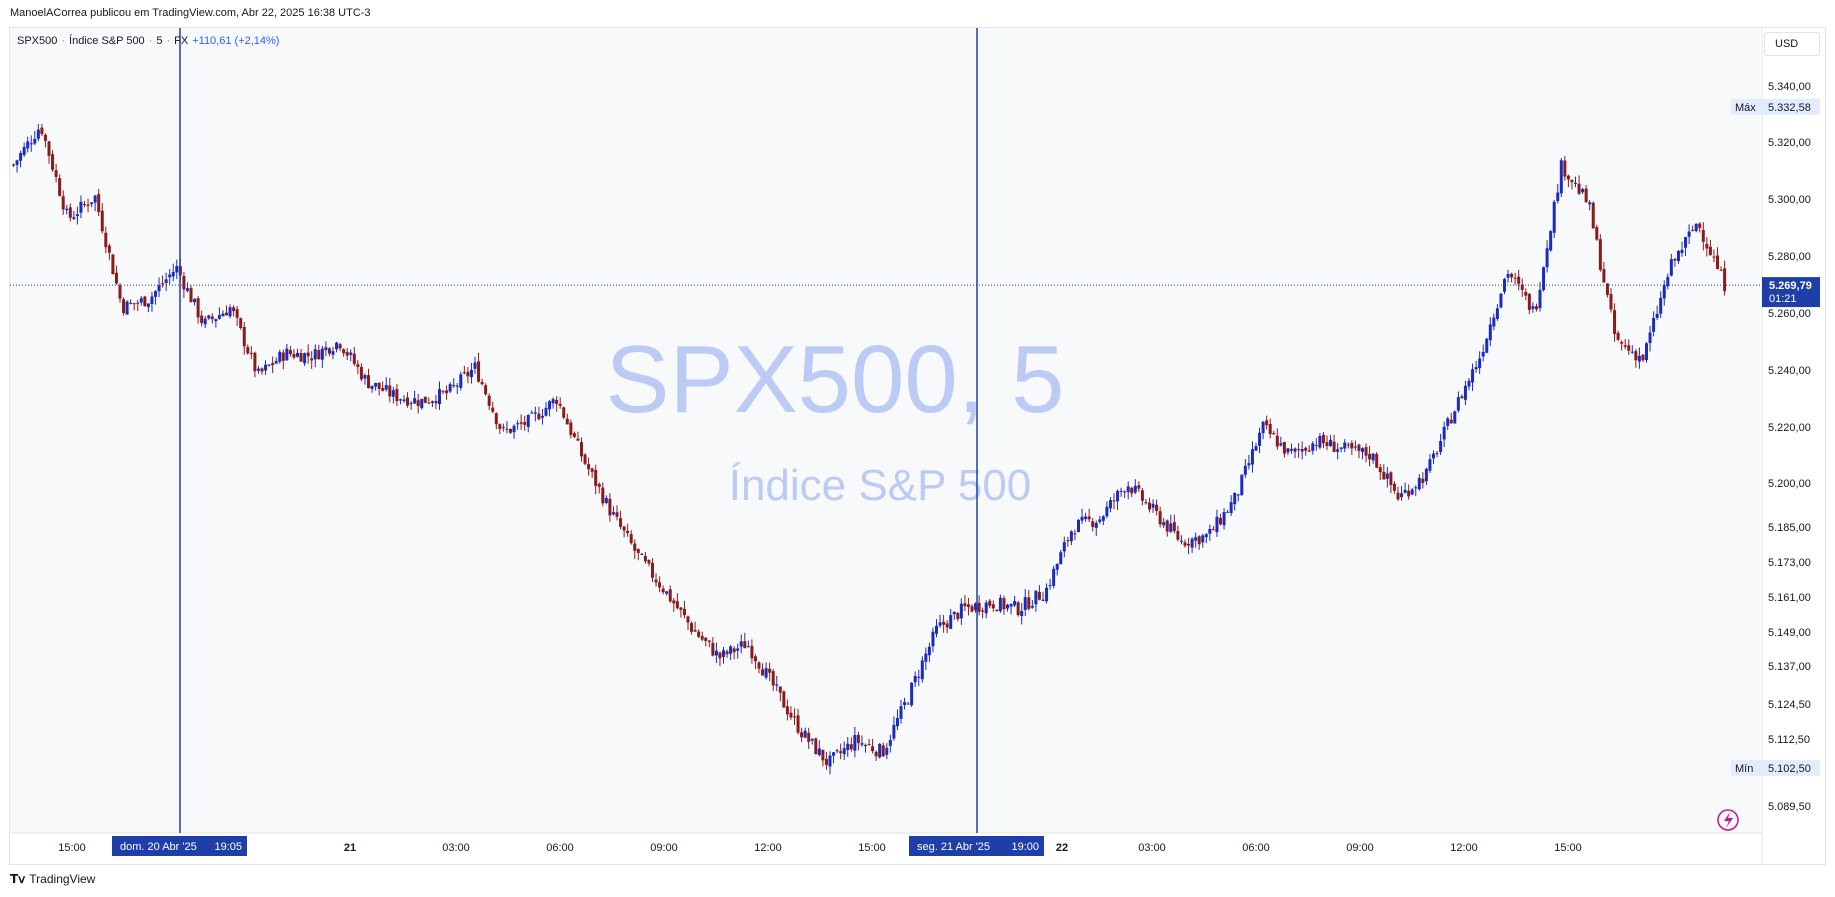 This screenshot has height=897, width=1835. I want to click on vertical-marker-badge, so click(976, 846).